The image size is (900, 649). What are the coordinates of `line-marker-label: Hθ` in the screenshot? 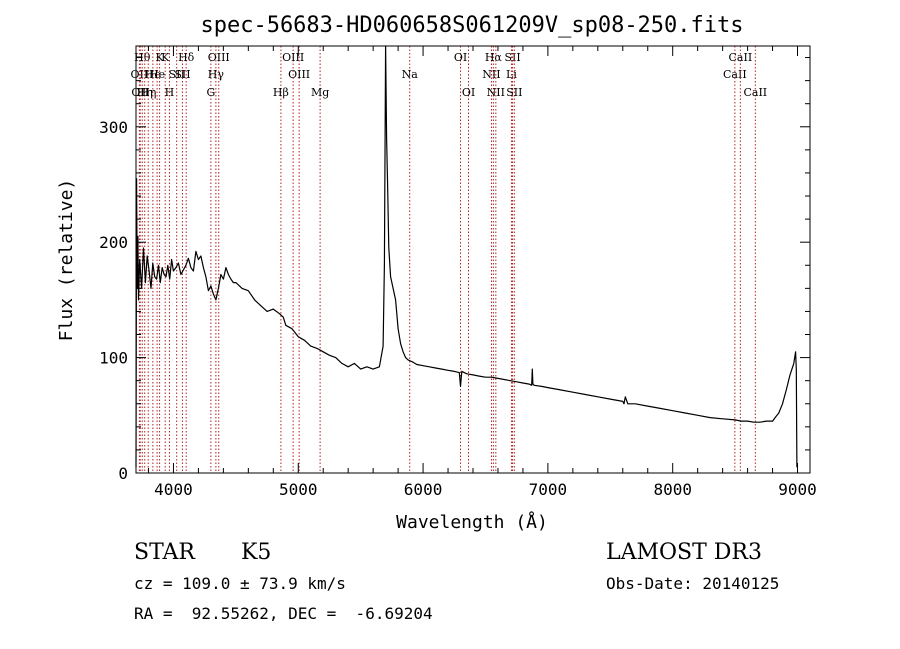 It's located at (142, 57).